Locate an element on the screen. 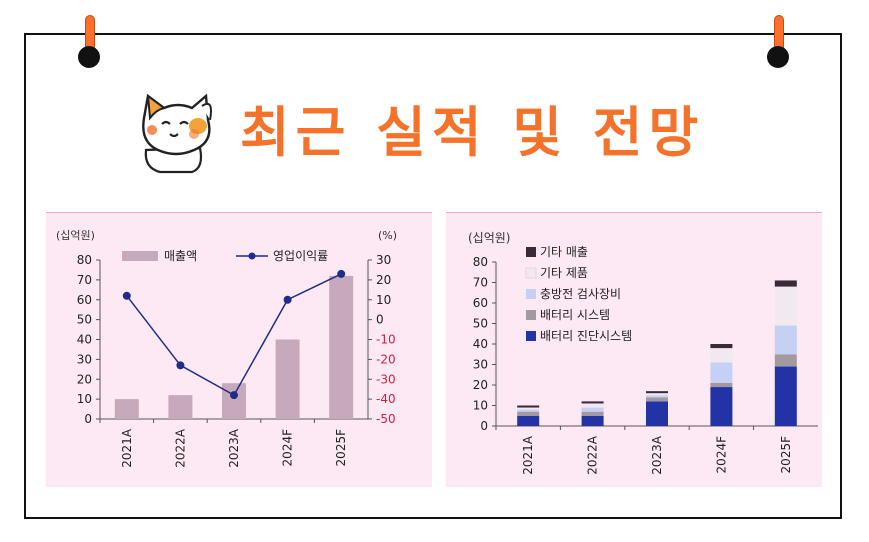 This screenshot has height=542, width=869. cat-mascot-icon is located at coordinates (177, 133).